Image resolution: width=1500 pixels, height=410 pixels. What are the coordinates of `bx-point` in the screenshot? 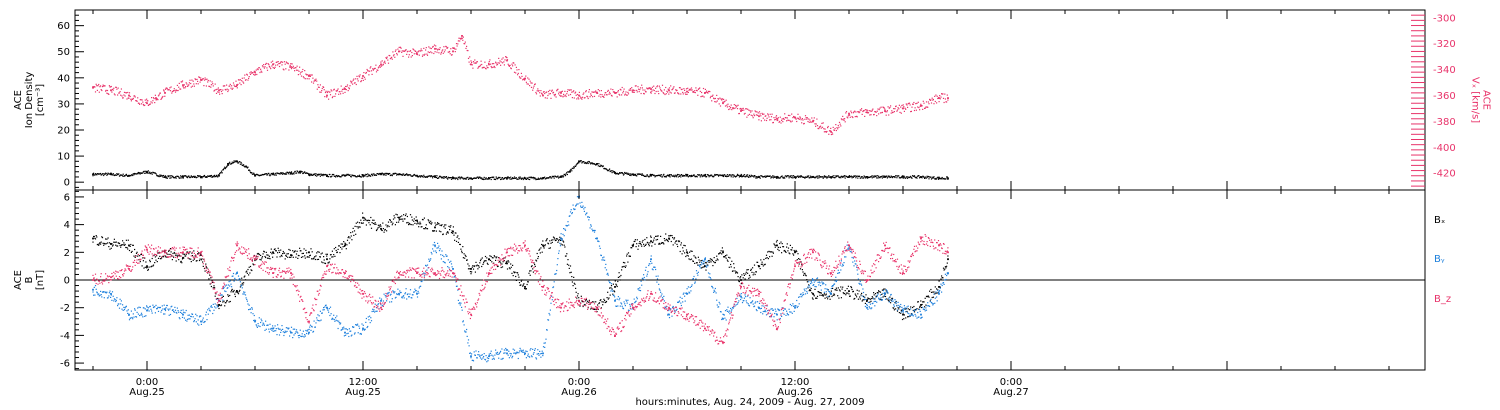 It's located at (435, 227).